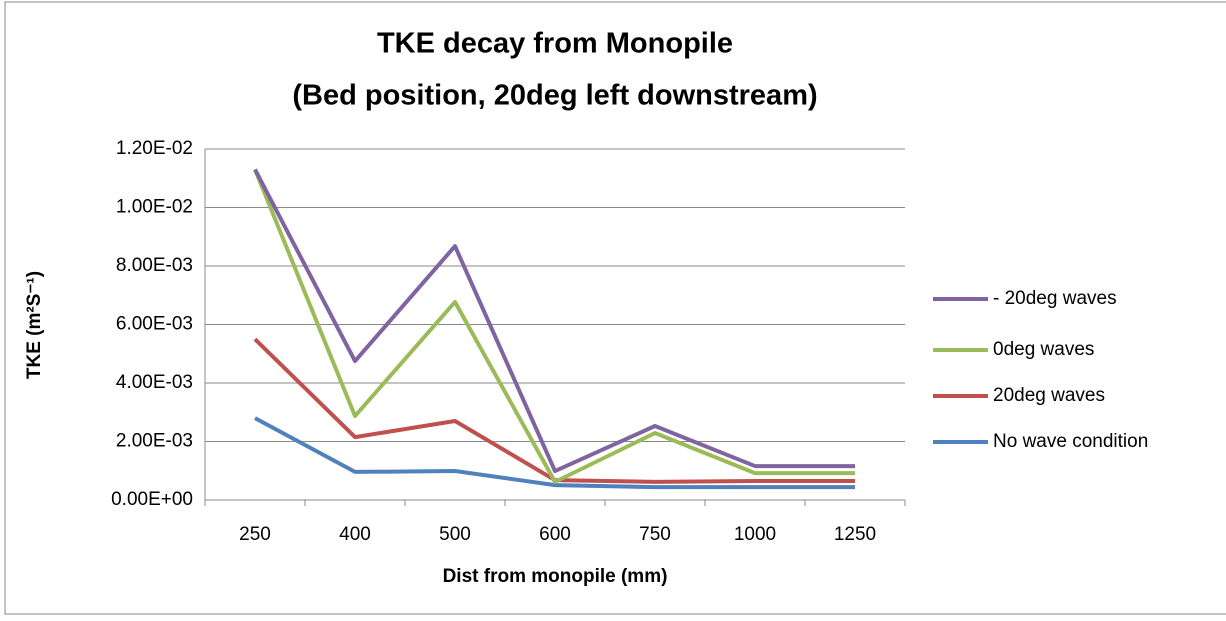 The image size is (1226, 621). What do you see at coordinates (555, 534) in the screenshot?
I see `x-tick-label: 600` at bounding box center [555, 534].